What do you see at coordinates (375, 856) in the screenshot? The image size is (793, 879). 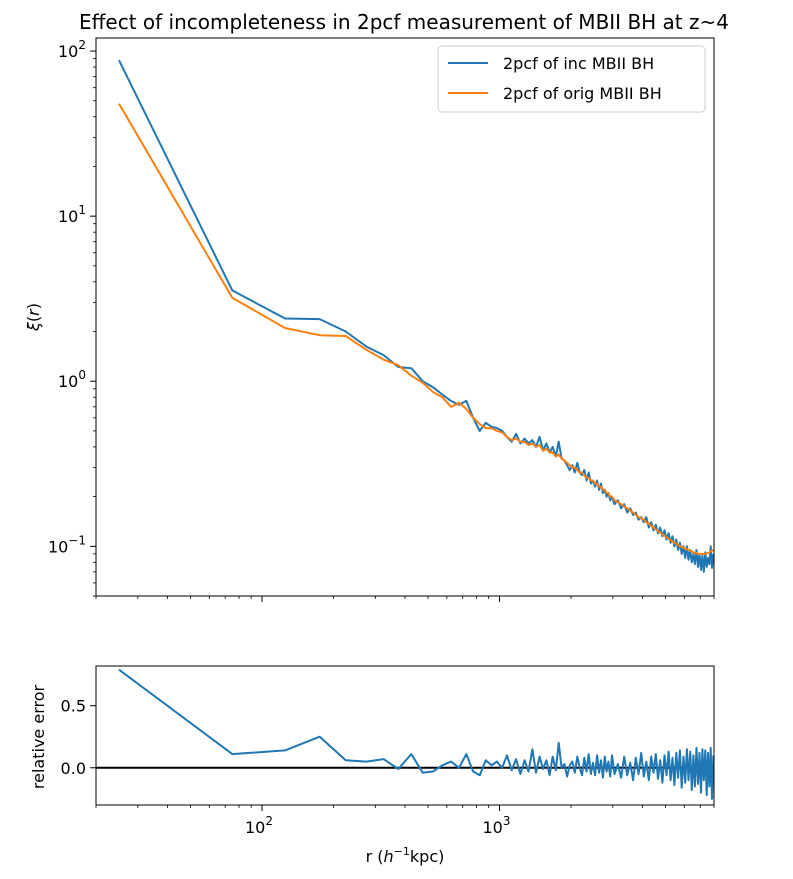 I see `x-axis-label-r: r (` at bounding box center [375, 856].